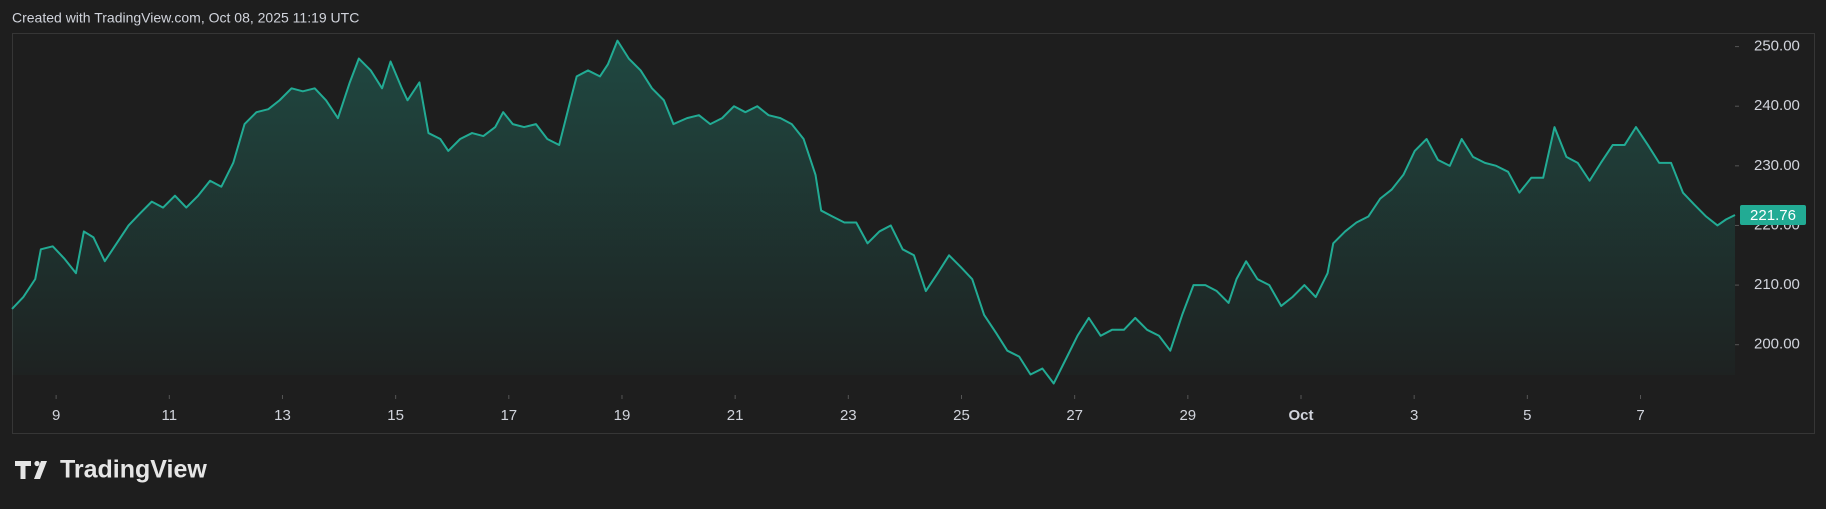 Image resolution: width=1826 pixels, height=509 pixels. Describe the element at coordinates (1777, 344) in the screenshot. I see `y-tick-label: 200.00` at that location.